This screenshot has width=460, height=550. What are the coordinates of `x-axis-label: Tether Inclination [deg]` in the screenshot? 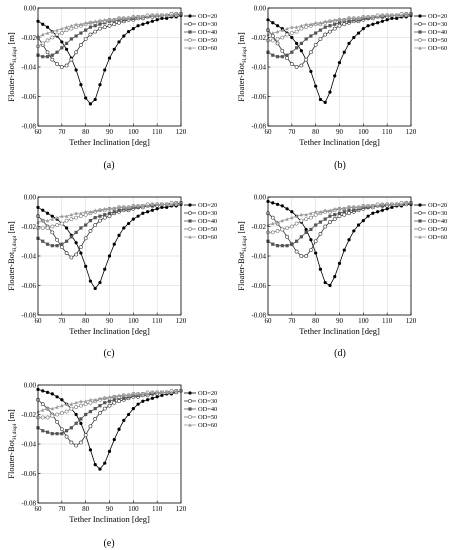 It's located at (339, 142).